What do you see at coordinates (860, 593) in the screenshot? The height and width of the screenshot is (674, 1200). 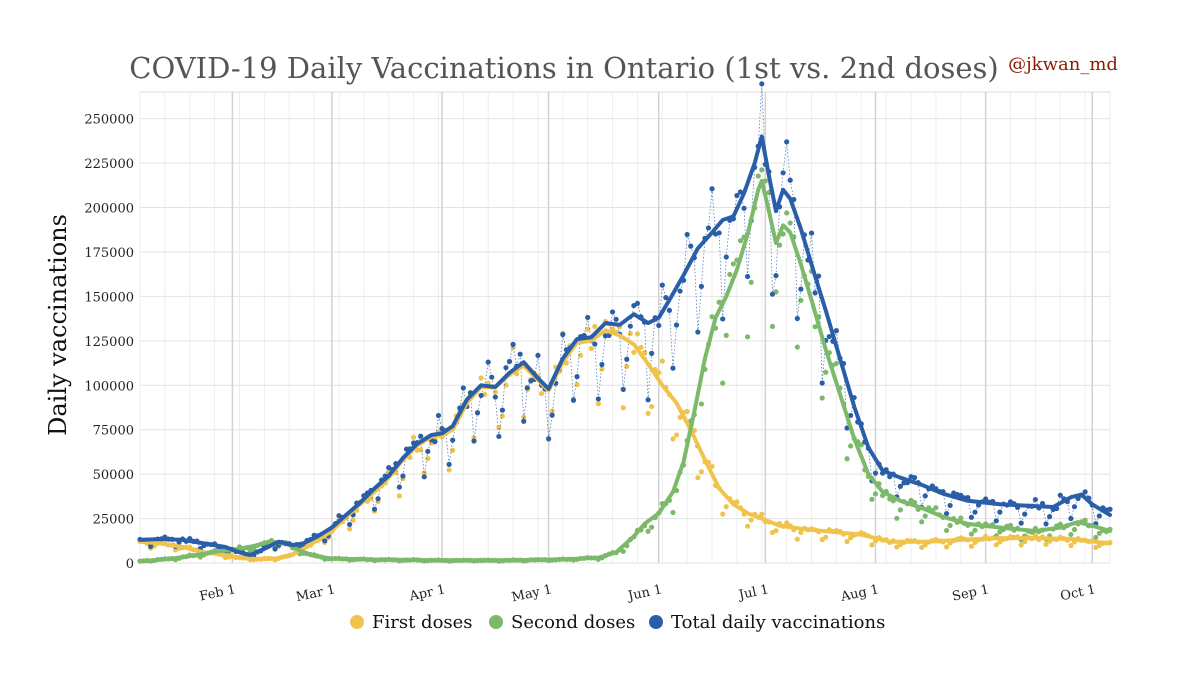 I see `x-tick-label: Aug 1` at bounding box center [860, 593].